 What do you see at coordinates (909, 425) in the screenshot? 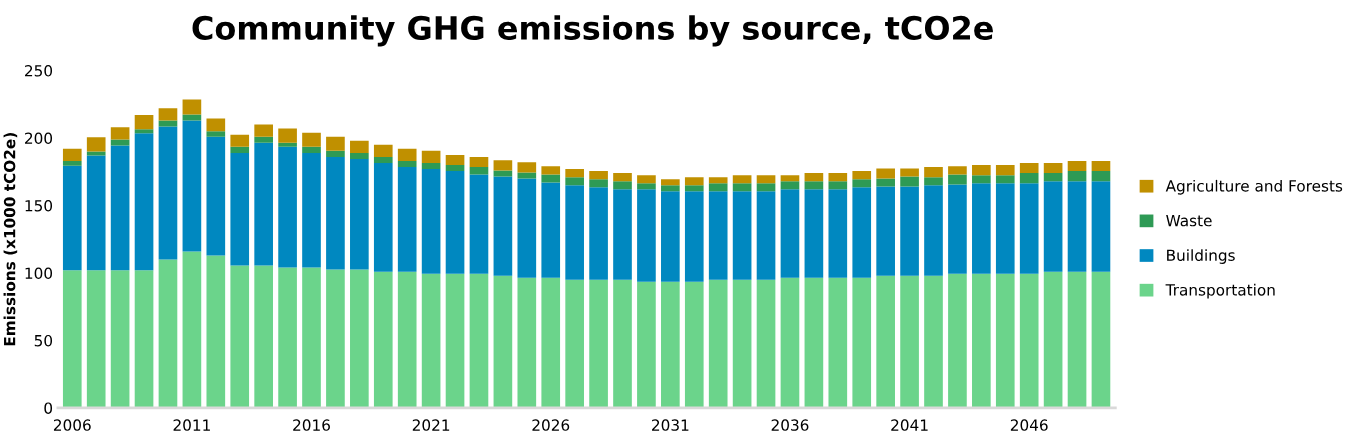
I see `x-tick-label: 2041` at bounding box center [909, 425].